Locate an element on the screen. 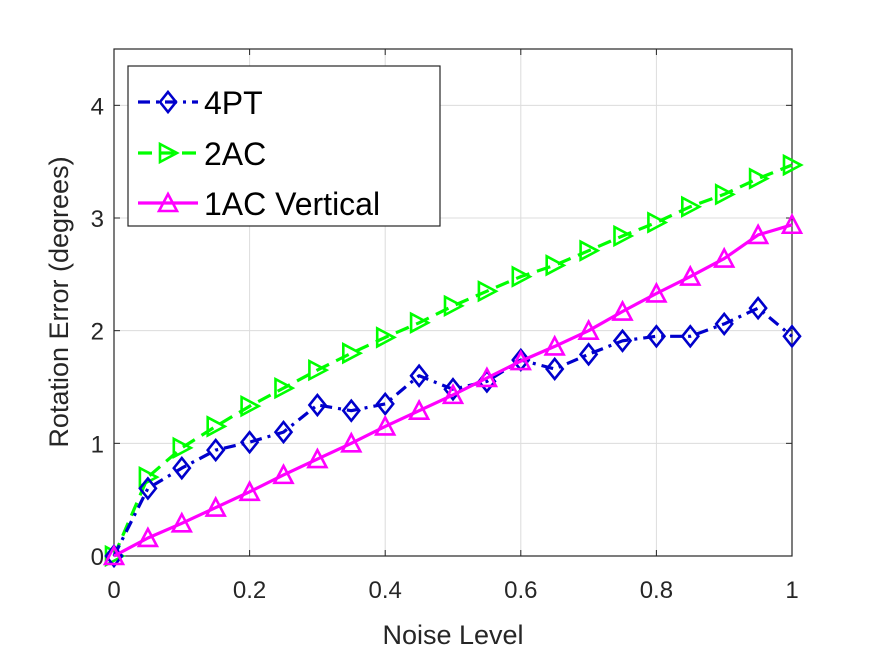 The image size is (875, 656). legend-label-1ac-vertical: 1AC Vertical is located at coordinates (292, 204).